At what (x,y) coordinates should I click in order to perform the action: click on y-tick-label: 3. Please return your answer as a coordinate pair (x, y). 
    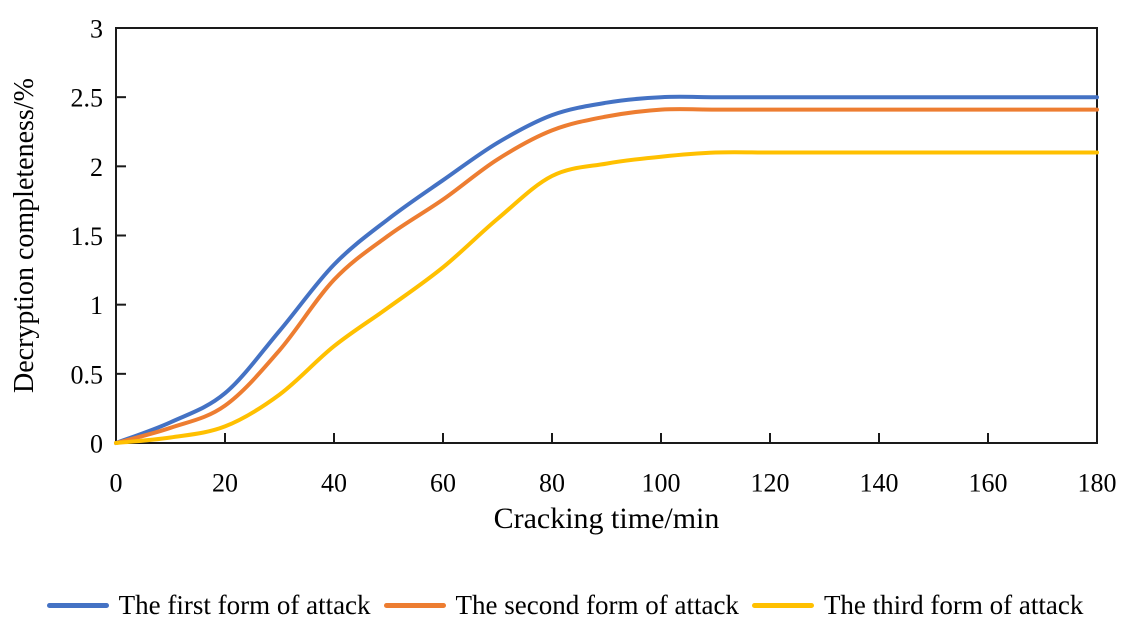
    Looking at the image, I should click on (96, 29).